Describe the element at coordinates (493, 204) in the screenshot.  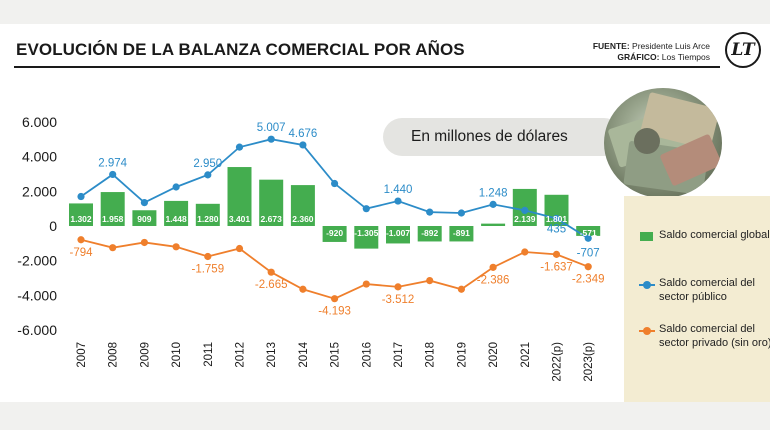
I see `point-public-2020` at that location.